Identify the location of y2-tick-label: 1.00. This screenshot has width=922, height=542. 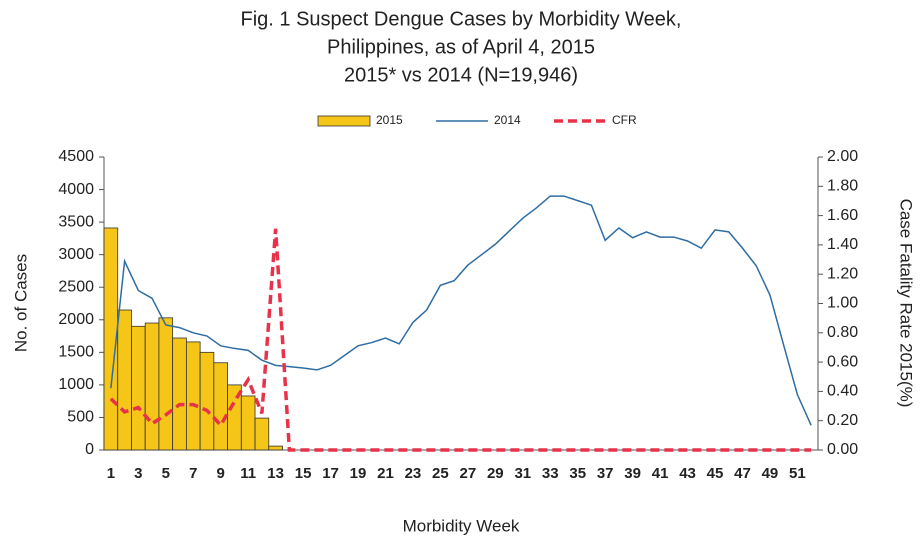
(842, 303).